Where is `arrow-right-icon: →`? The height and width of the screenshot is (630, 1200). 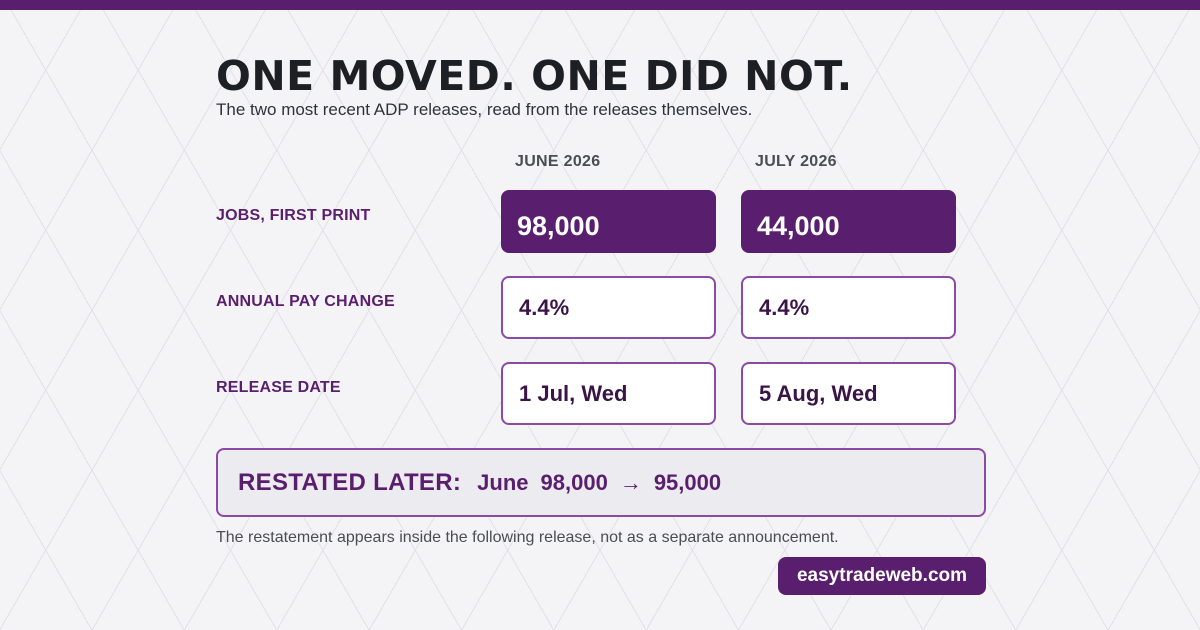
arrow-right-icon: → is located at coordinates (630, 482).